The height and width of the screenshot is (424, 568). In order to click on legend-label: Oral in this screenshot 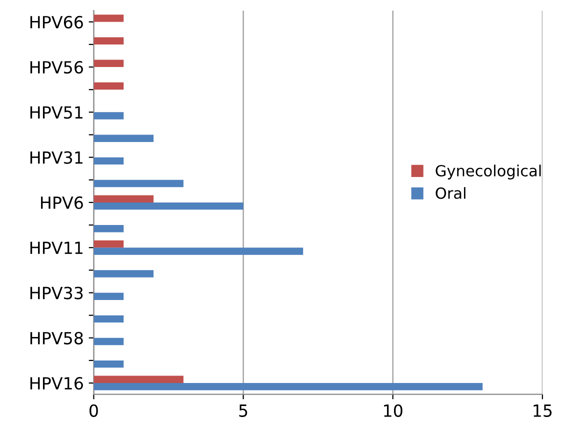, I will do `click(451, 193)`.